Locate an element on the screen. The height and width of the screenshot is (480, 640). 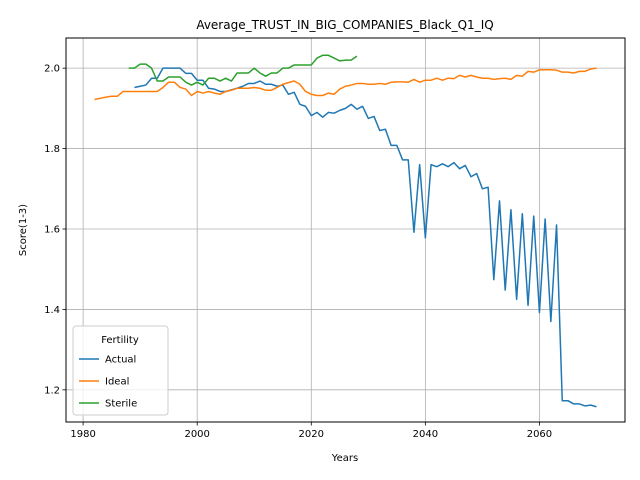
legend-frame is located at coordinates (120, 370).